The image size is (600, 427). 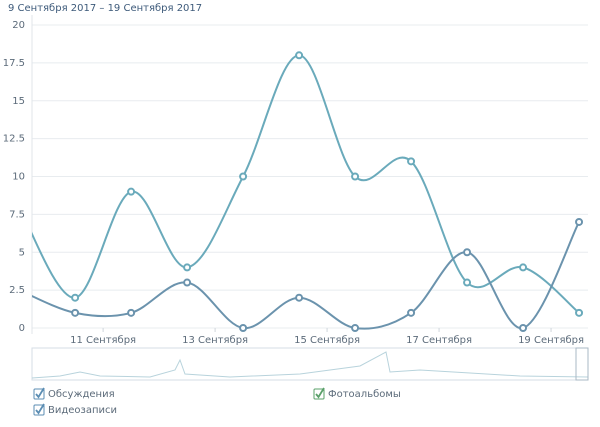 What do you see at coordinates (551, 340) in the screenshot?
I see `x-tick-label: 19 Сентября` at bounding box center [551, 340].